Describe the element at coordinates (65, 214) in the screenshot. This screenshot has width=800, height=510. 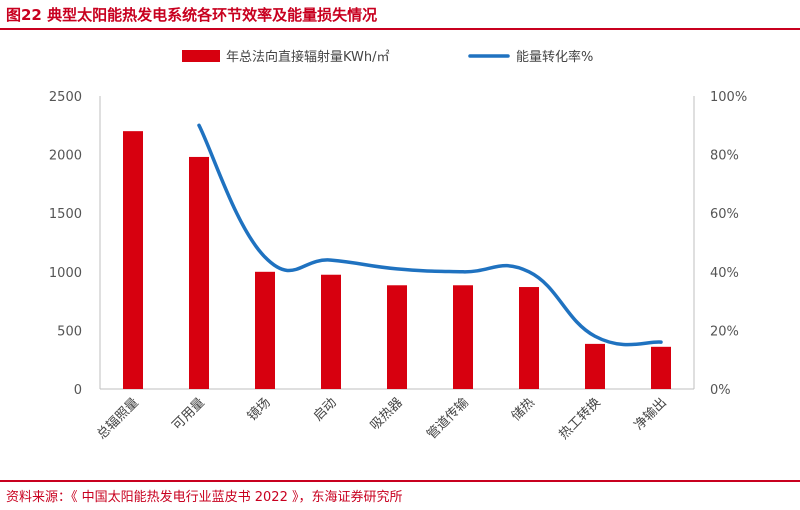
I see `y-left-tick-label: 1500` at that location.